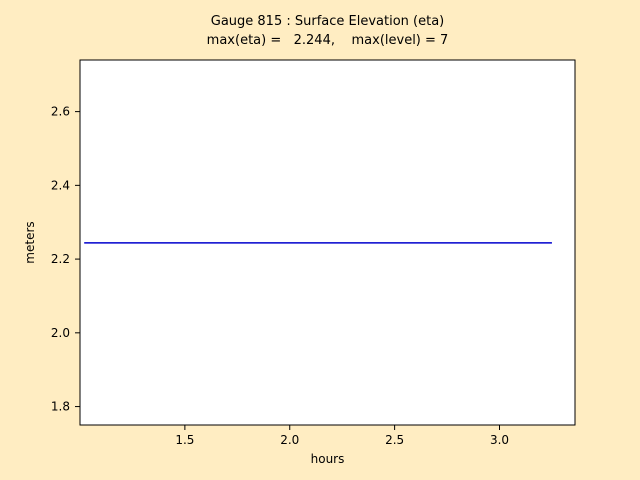 The height and width of the screenshot is (480, 640). What do you see at coordinates (499, 440) in the screenshot?
I see `x-tick-label: 3.0` at bounding box center [499, 440].